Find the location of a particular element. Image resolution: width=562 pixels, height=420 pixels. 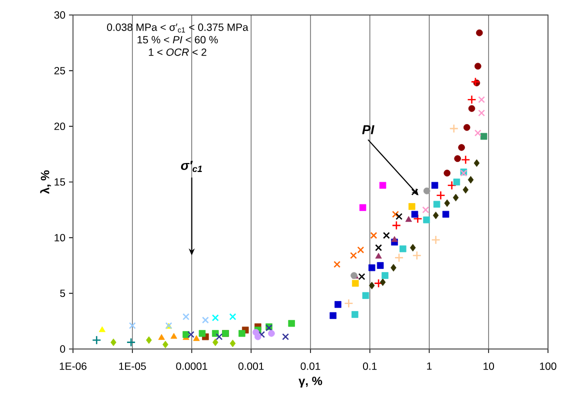

y-axis-title: λ, % is located at coordinates (45, 182).